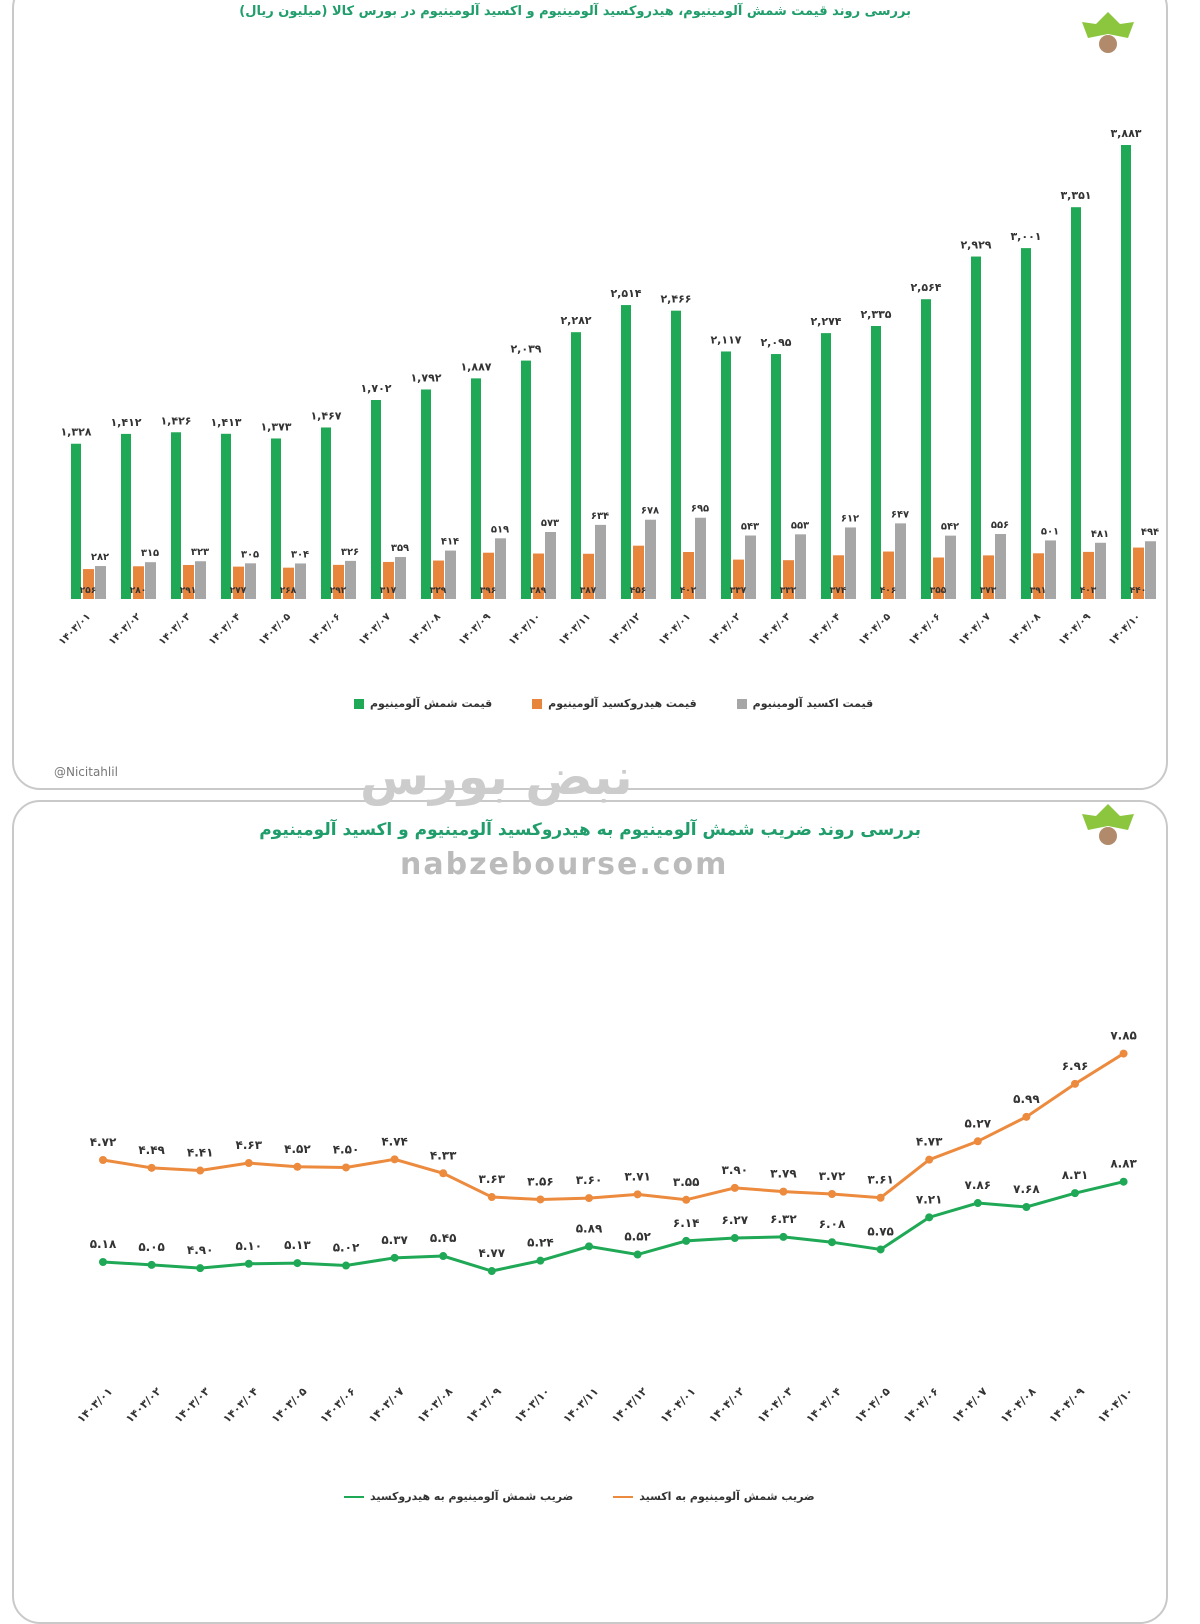 Image resolution: width=1200 pixels, height=1624 pixels. What do you see at coordinates (175, 420) in the screenshot?
I see `label-ingot: ۱,۴۲۶` at bounding box center [175, 420].